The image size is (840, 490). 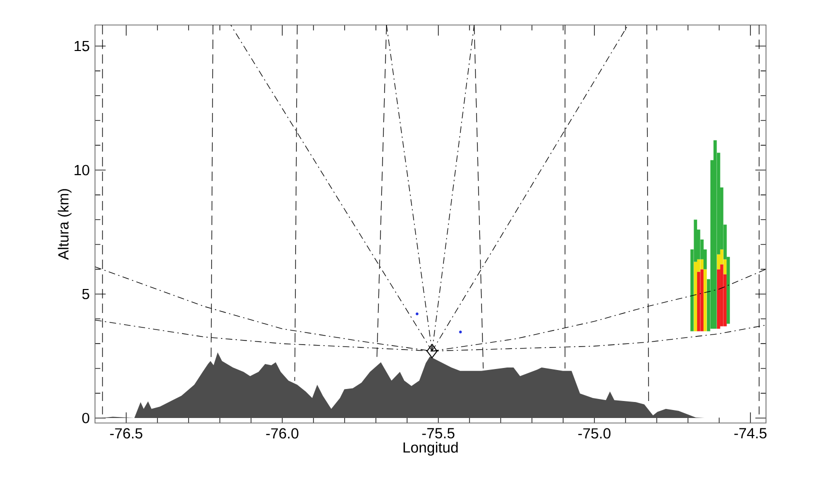 What do you see at coordinates (86, 294) in the screenshot?
I see `y-tick-label: 5` at bounding box center [86, 294].